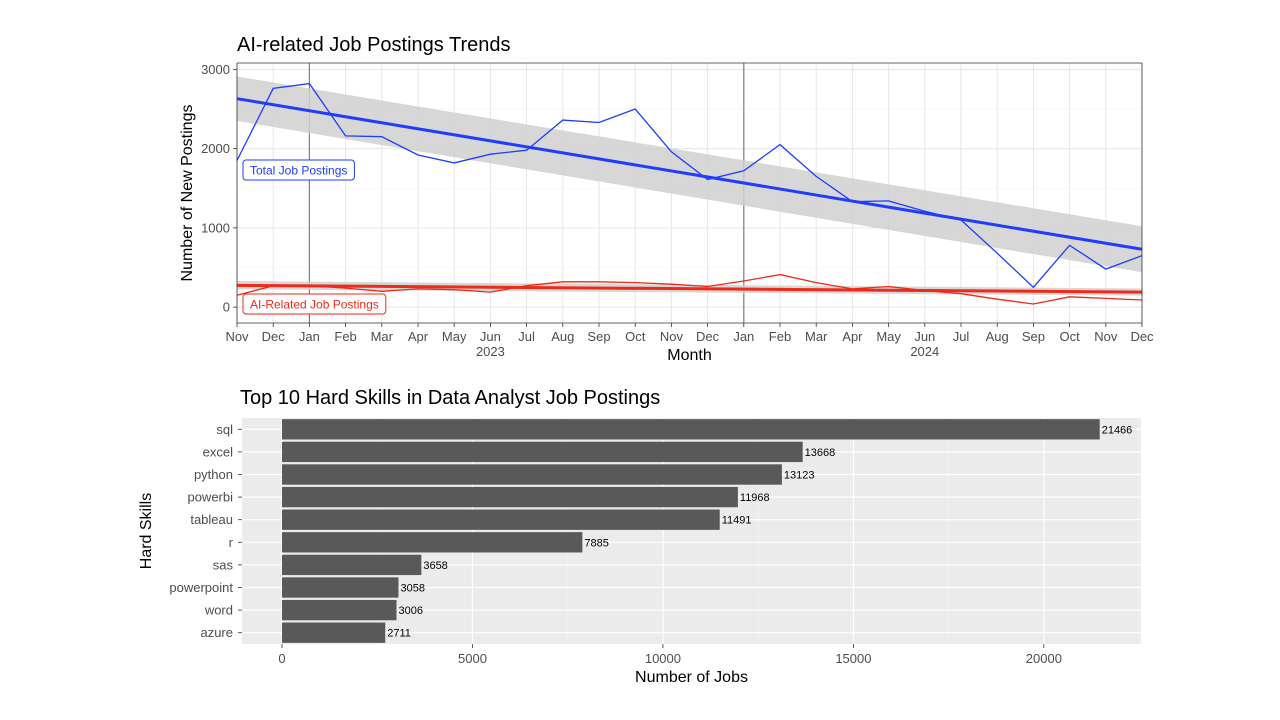  What do you see at coordinates (187, 193) in the screenshot?
I see `y-axis-title: Number of New Postings` at bounding box center [187, 193].